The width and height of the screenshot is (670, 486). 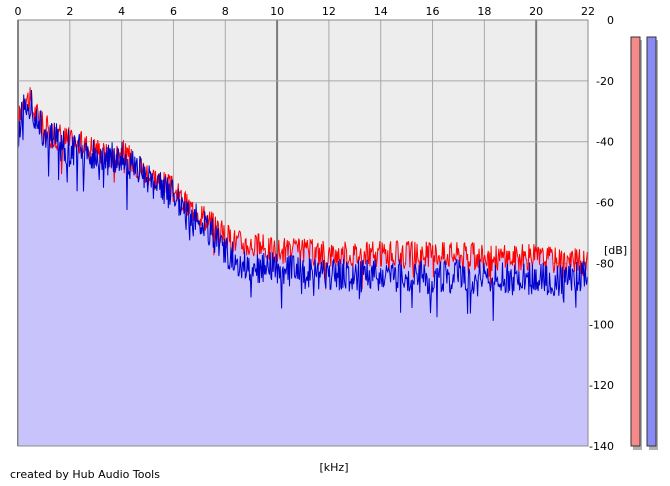 What do you see at coordinates (601, 385) in the screenshot?
I see `y-tick-label: -120` at bounding box center [601, 385].